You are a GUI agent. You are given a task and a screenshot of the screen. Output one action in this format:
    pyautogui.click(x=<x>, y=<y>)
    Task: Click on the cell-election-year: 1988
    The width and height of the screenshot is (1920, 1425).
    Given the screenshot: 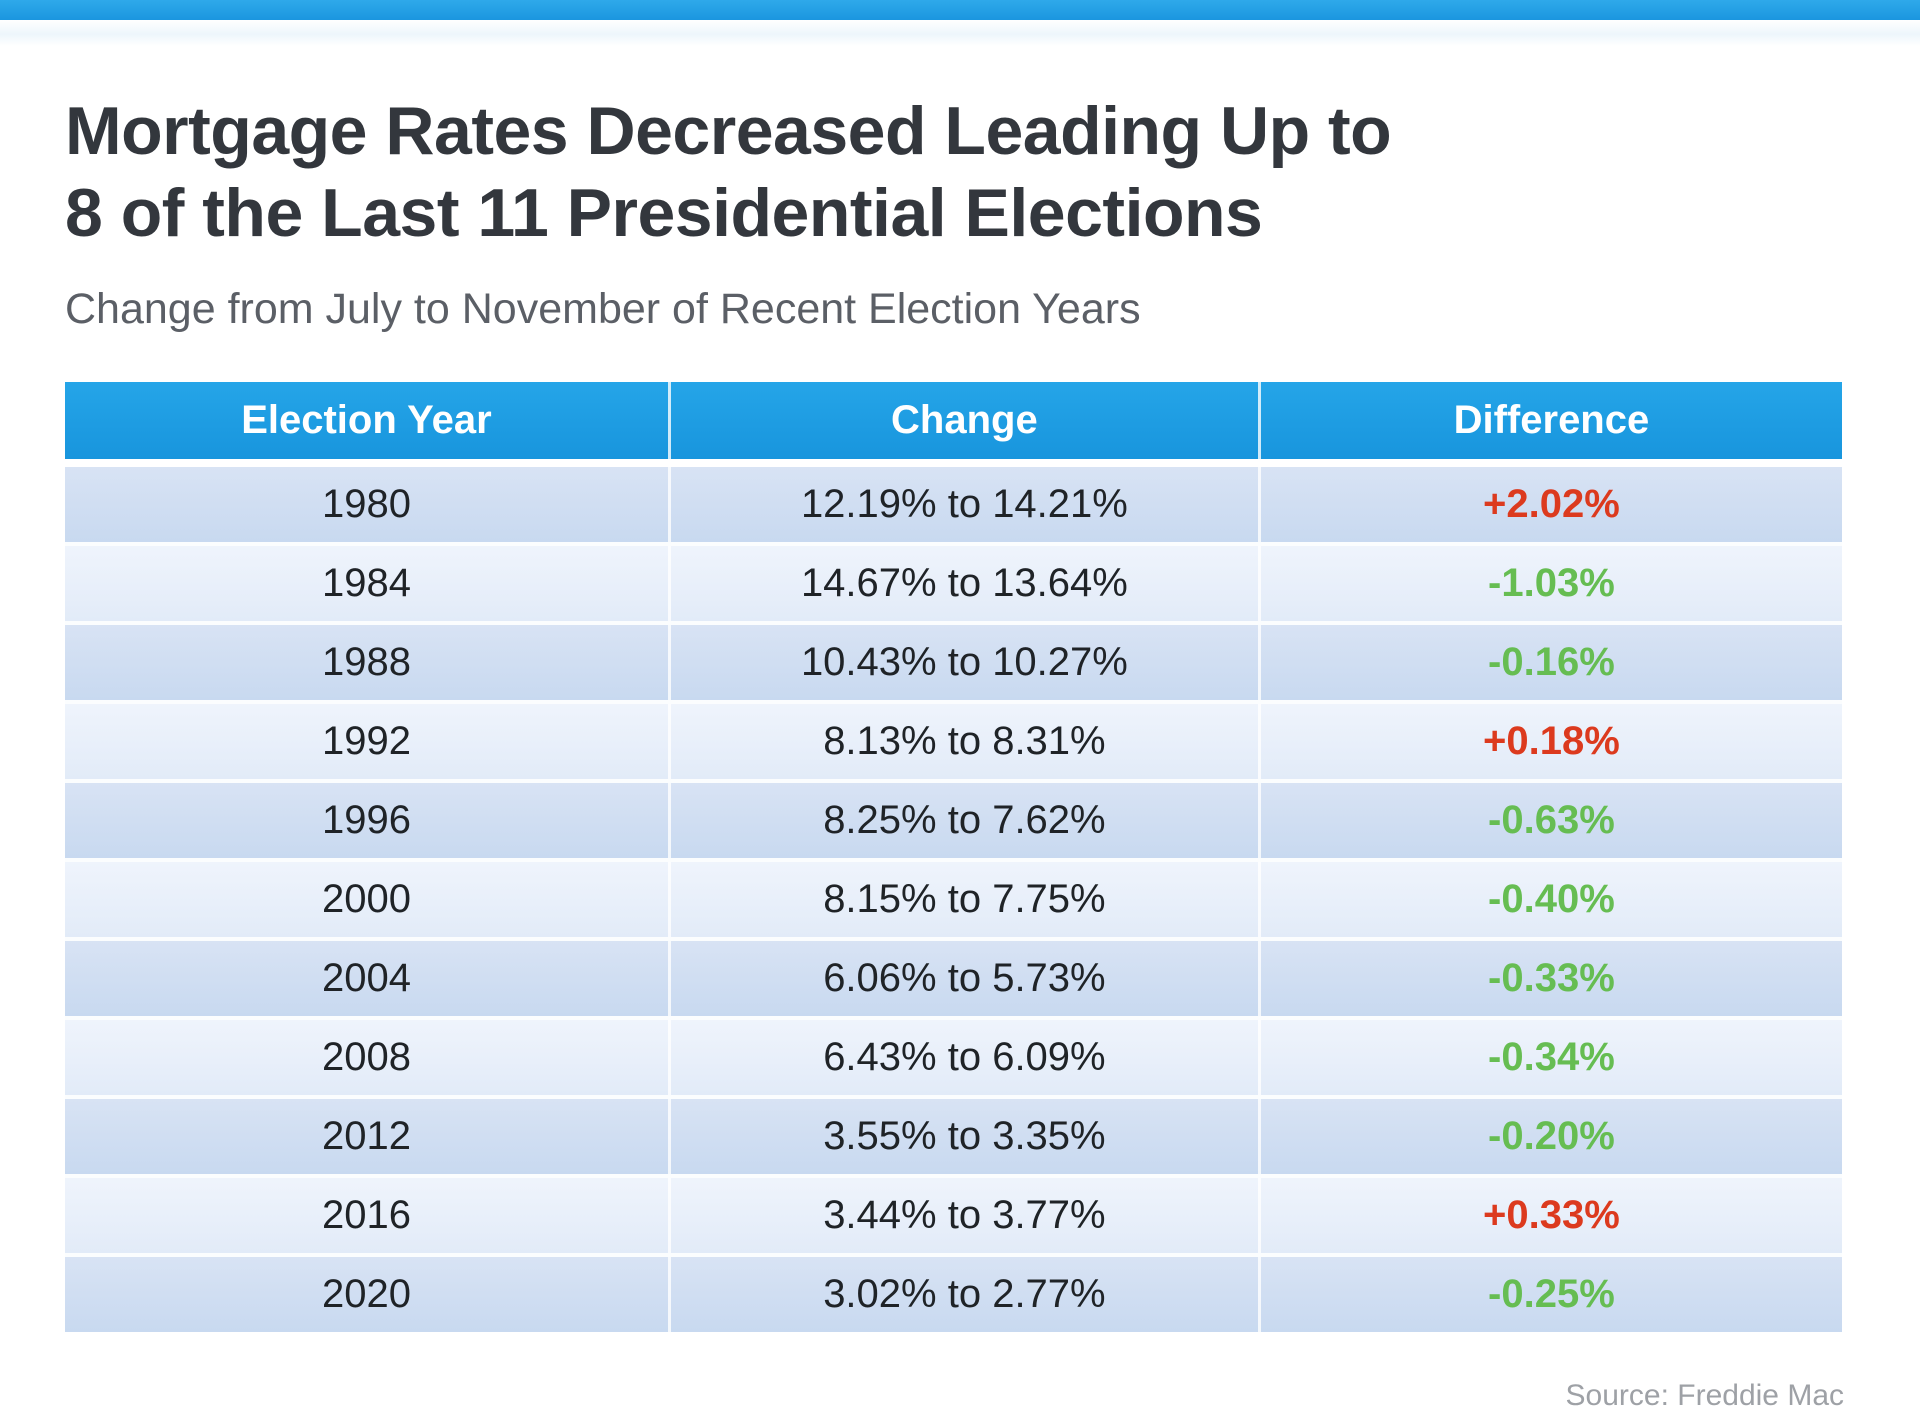 What is the action you would take?
    pyautogui.click(x=366, y=661)
    